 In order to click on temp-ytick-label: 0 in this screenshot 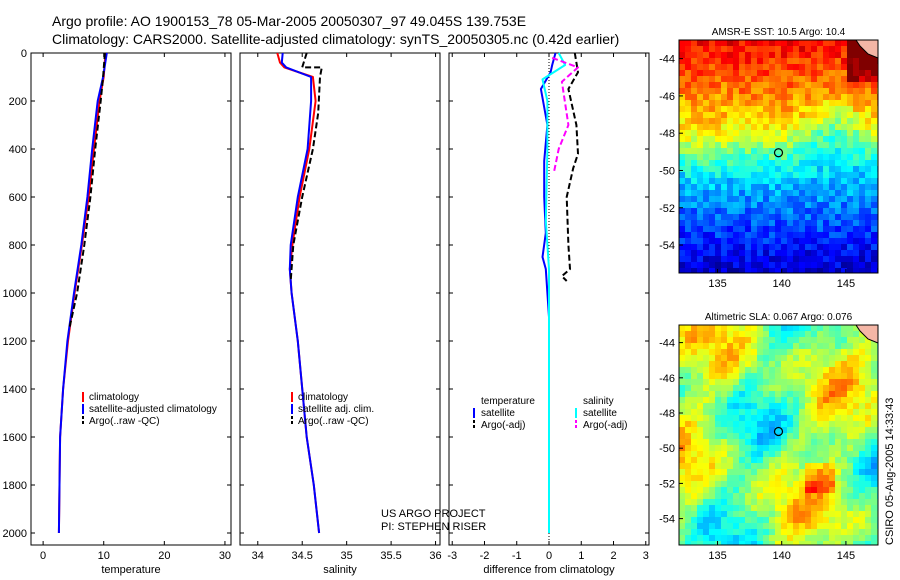, I will do `click(24, 54)`.